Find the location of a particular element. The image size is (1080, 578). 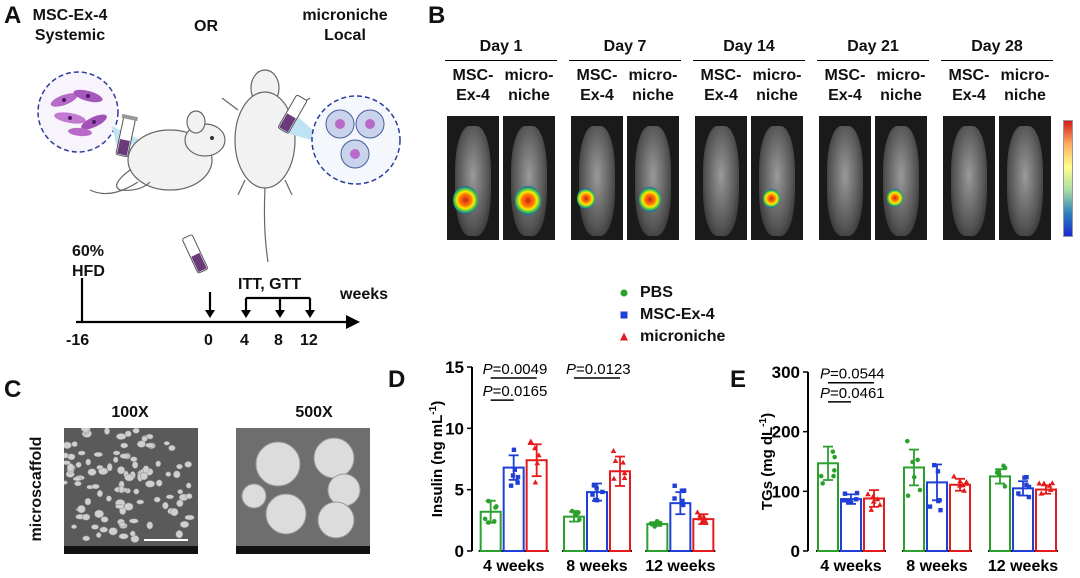

y-axis-label-end: ) is located at coordinates (767, 415).